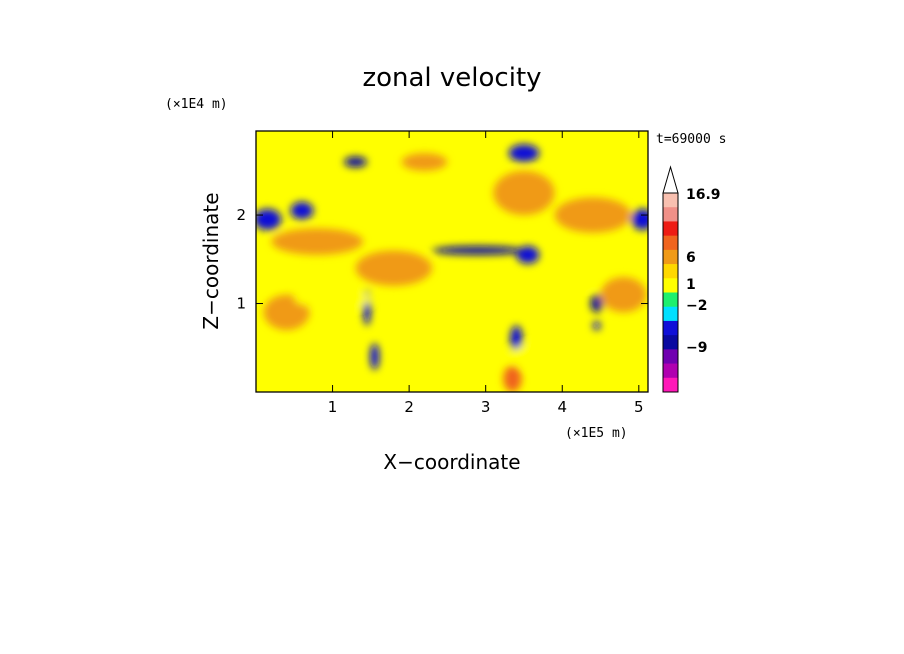  Describe the element at coordinates (241, 304) in the screenshot. I see `y-tick-label: 1` at that location.